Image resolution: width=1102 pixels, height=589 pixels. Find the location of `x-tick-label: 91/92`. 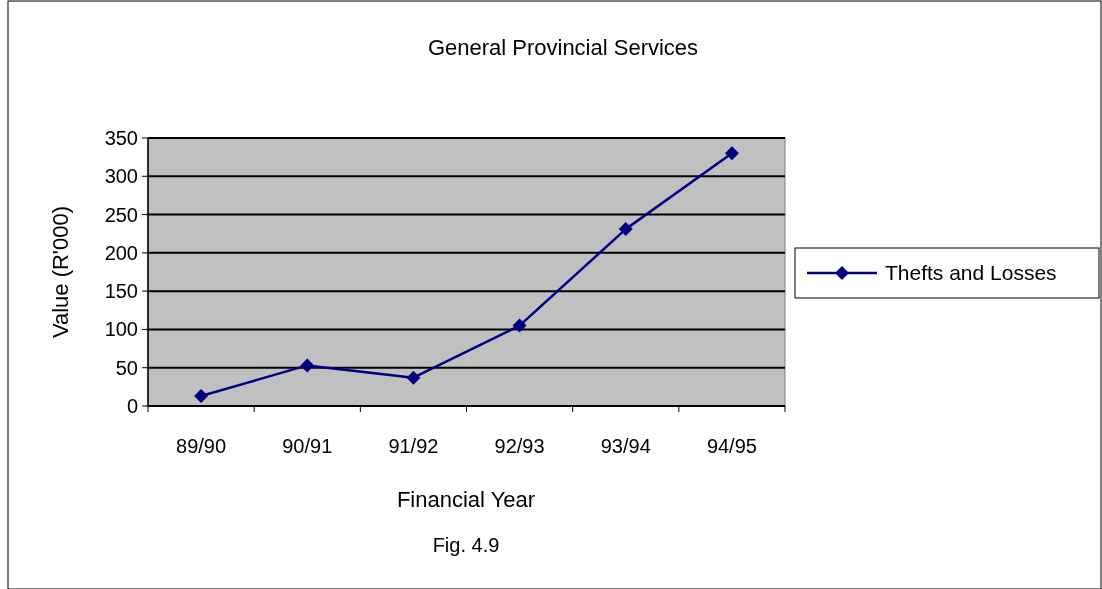

x-tick-label: 91/92 is located at coordinates (413, 446).